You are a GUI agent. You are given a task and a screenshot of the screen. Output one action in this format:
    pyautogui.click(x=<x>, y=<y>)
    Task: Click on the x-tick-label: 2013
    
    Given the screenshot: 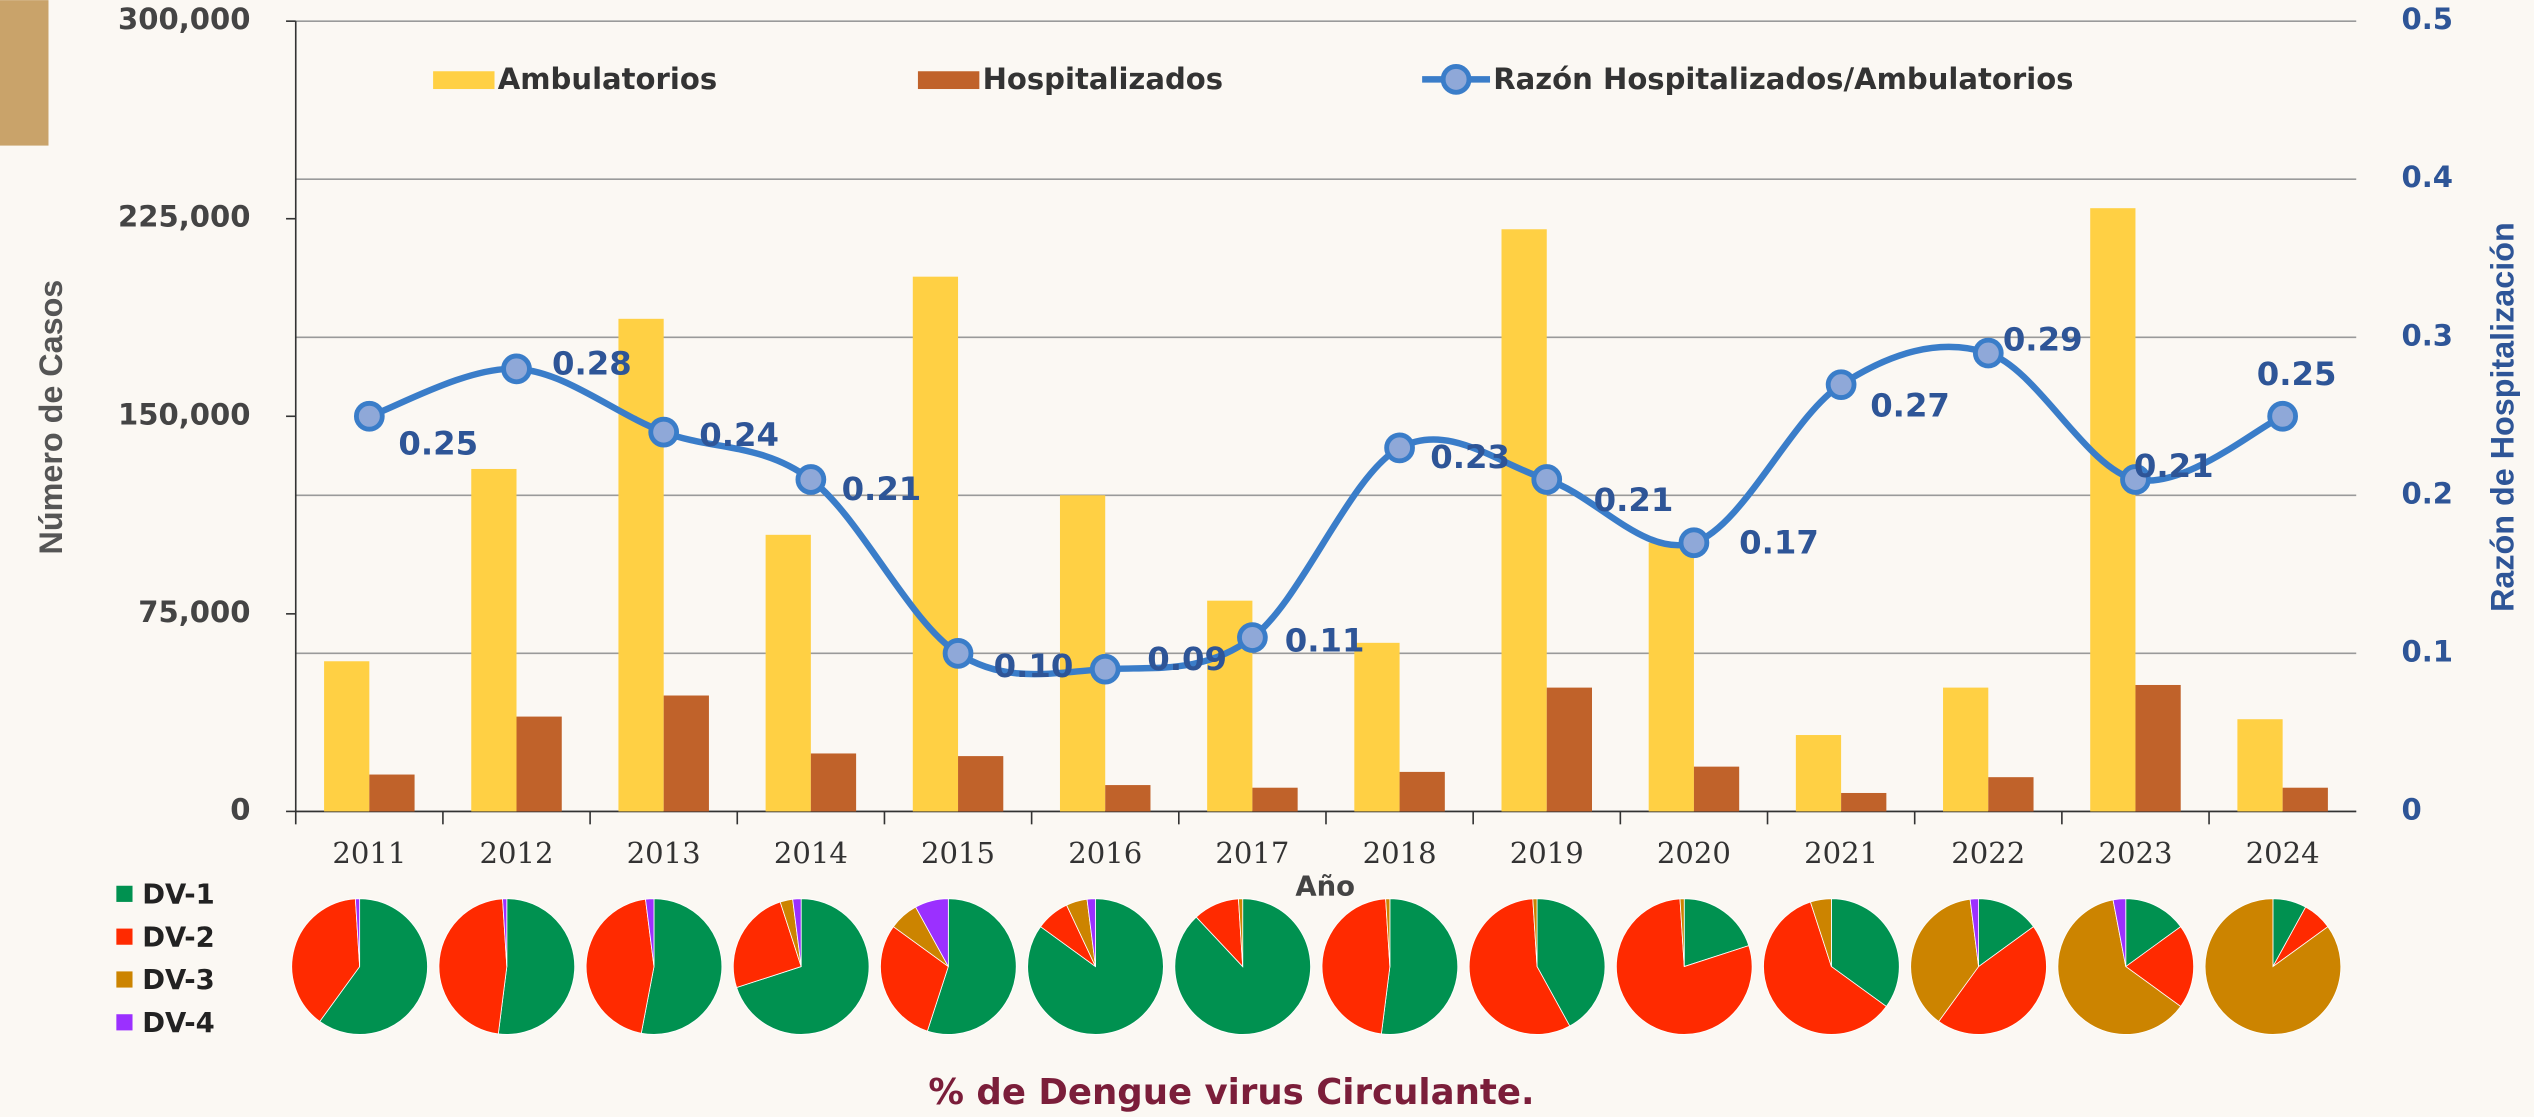 What is the action you would take?
    pyautogui.click(x=664, y=853)
    